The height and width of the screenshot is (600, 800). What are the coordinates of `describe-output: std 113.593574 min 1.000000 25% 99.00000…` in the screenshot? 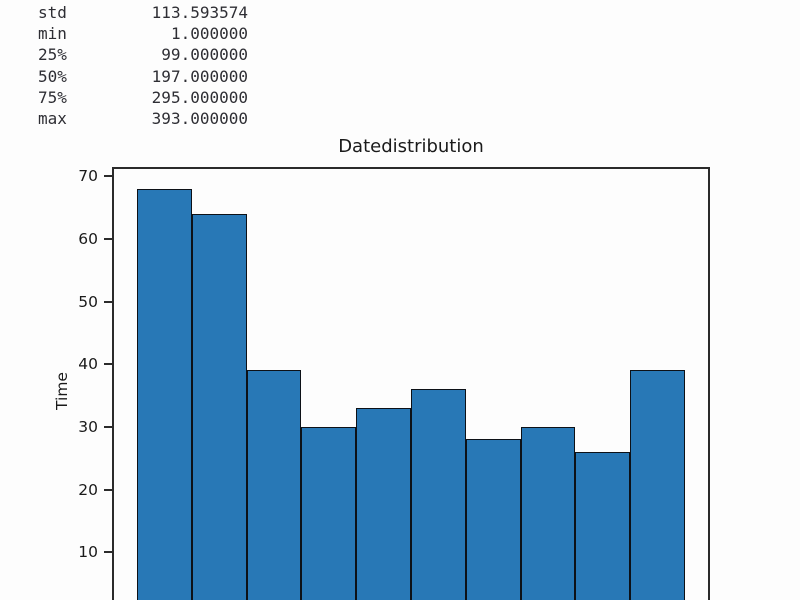 It's located at (143, 65).